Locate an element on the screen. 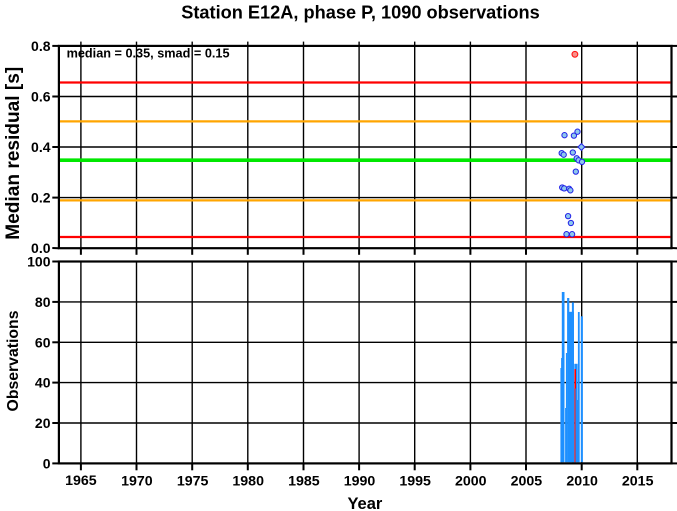 The width and height of the screenshot is (677, 511). svg-text: 40 is located at coordinates (43, 383).